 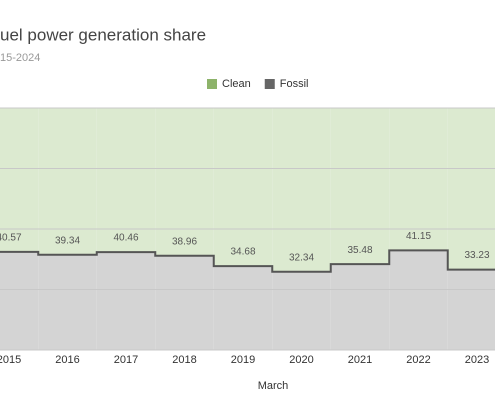 I want to click on x-tick-label: 2018, so click(x=184, y=360).